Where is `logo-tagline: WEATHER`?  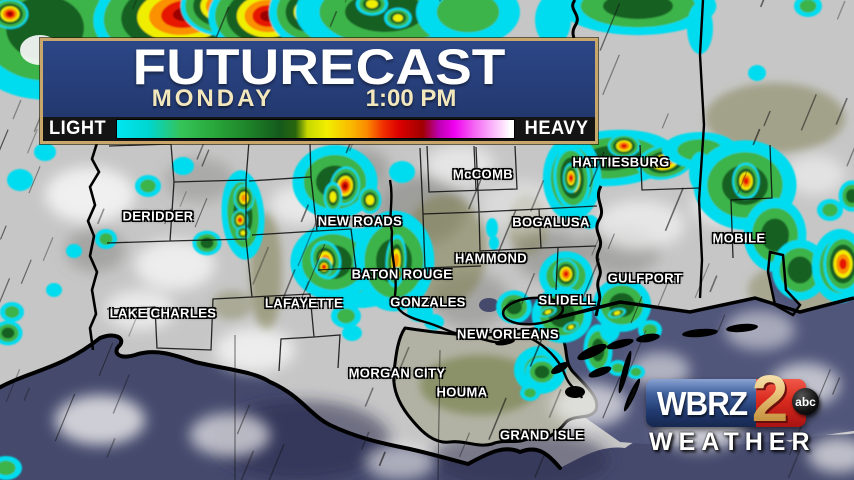
logo-tagline: WEATHER is located at coordinates (732, 442).